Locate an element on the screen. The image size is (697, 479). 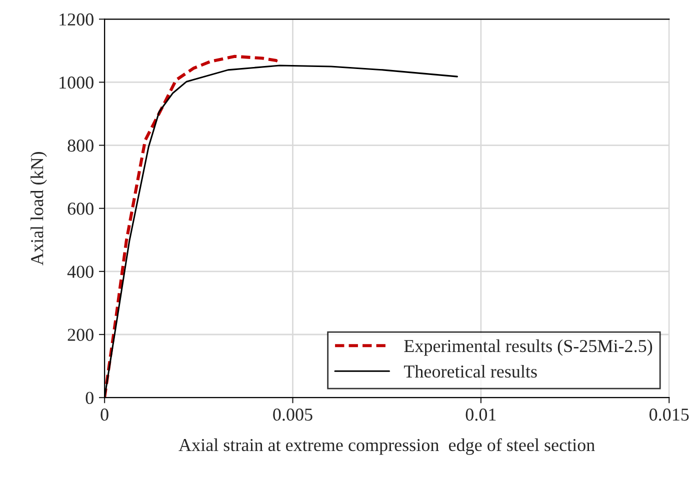
y-tick-label: 600 is located at coordinates (81, 208).